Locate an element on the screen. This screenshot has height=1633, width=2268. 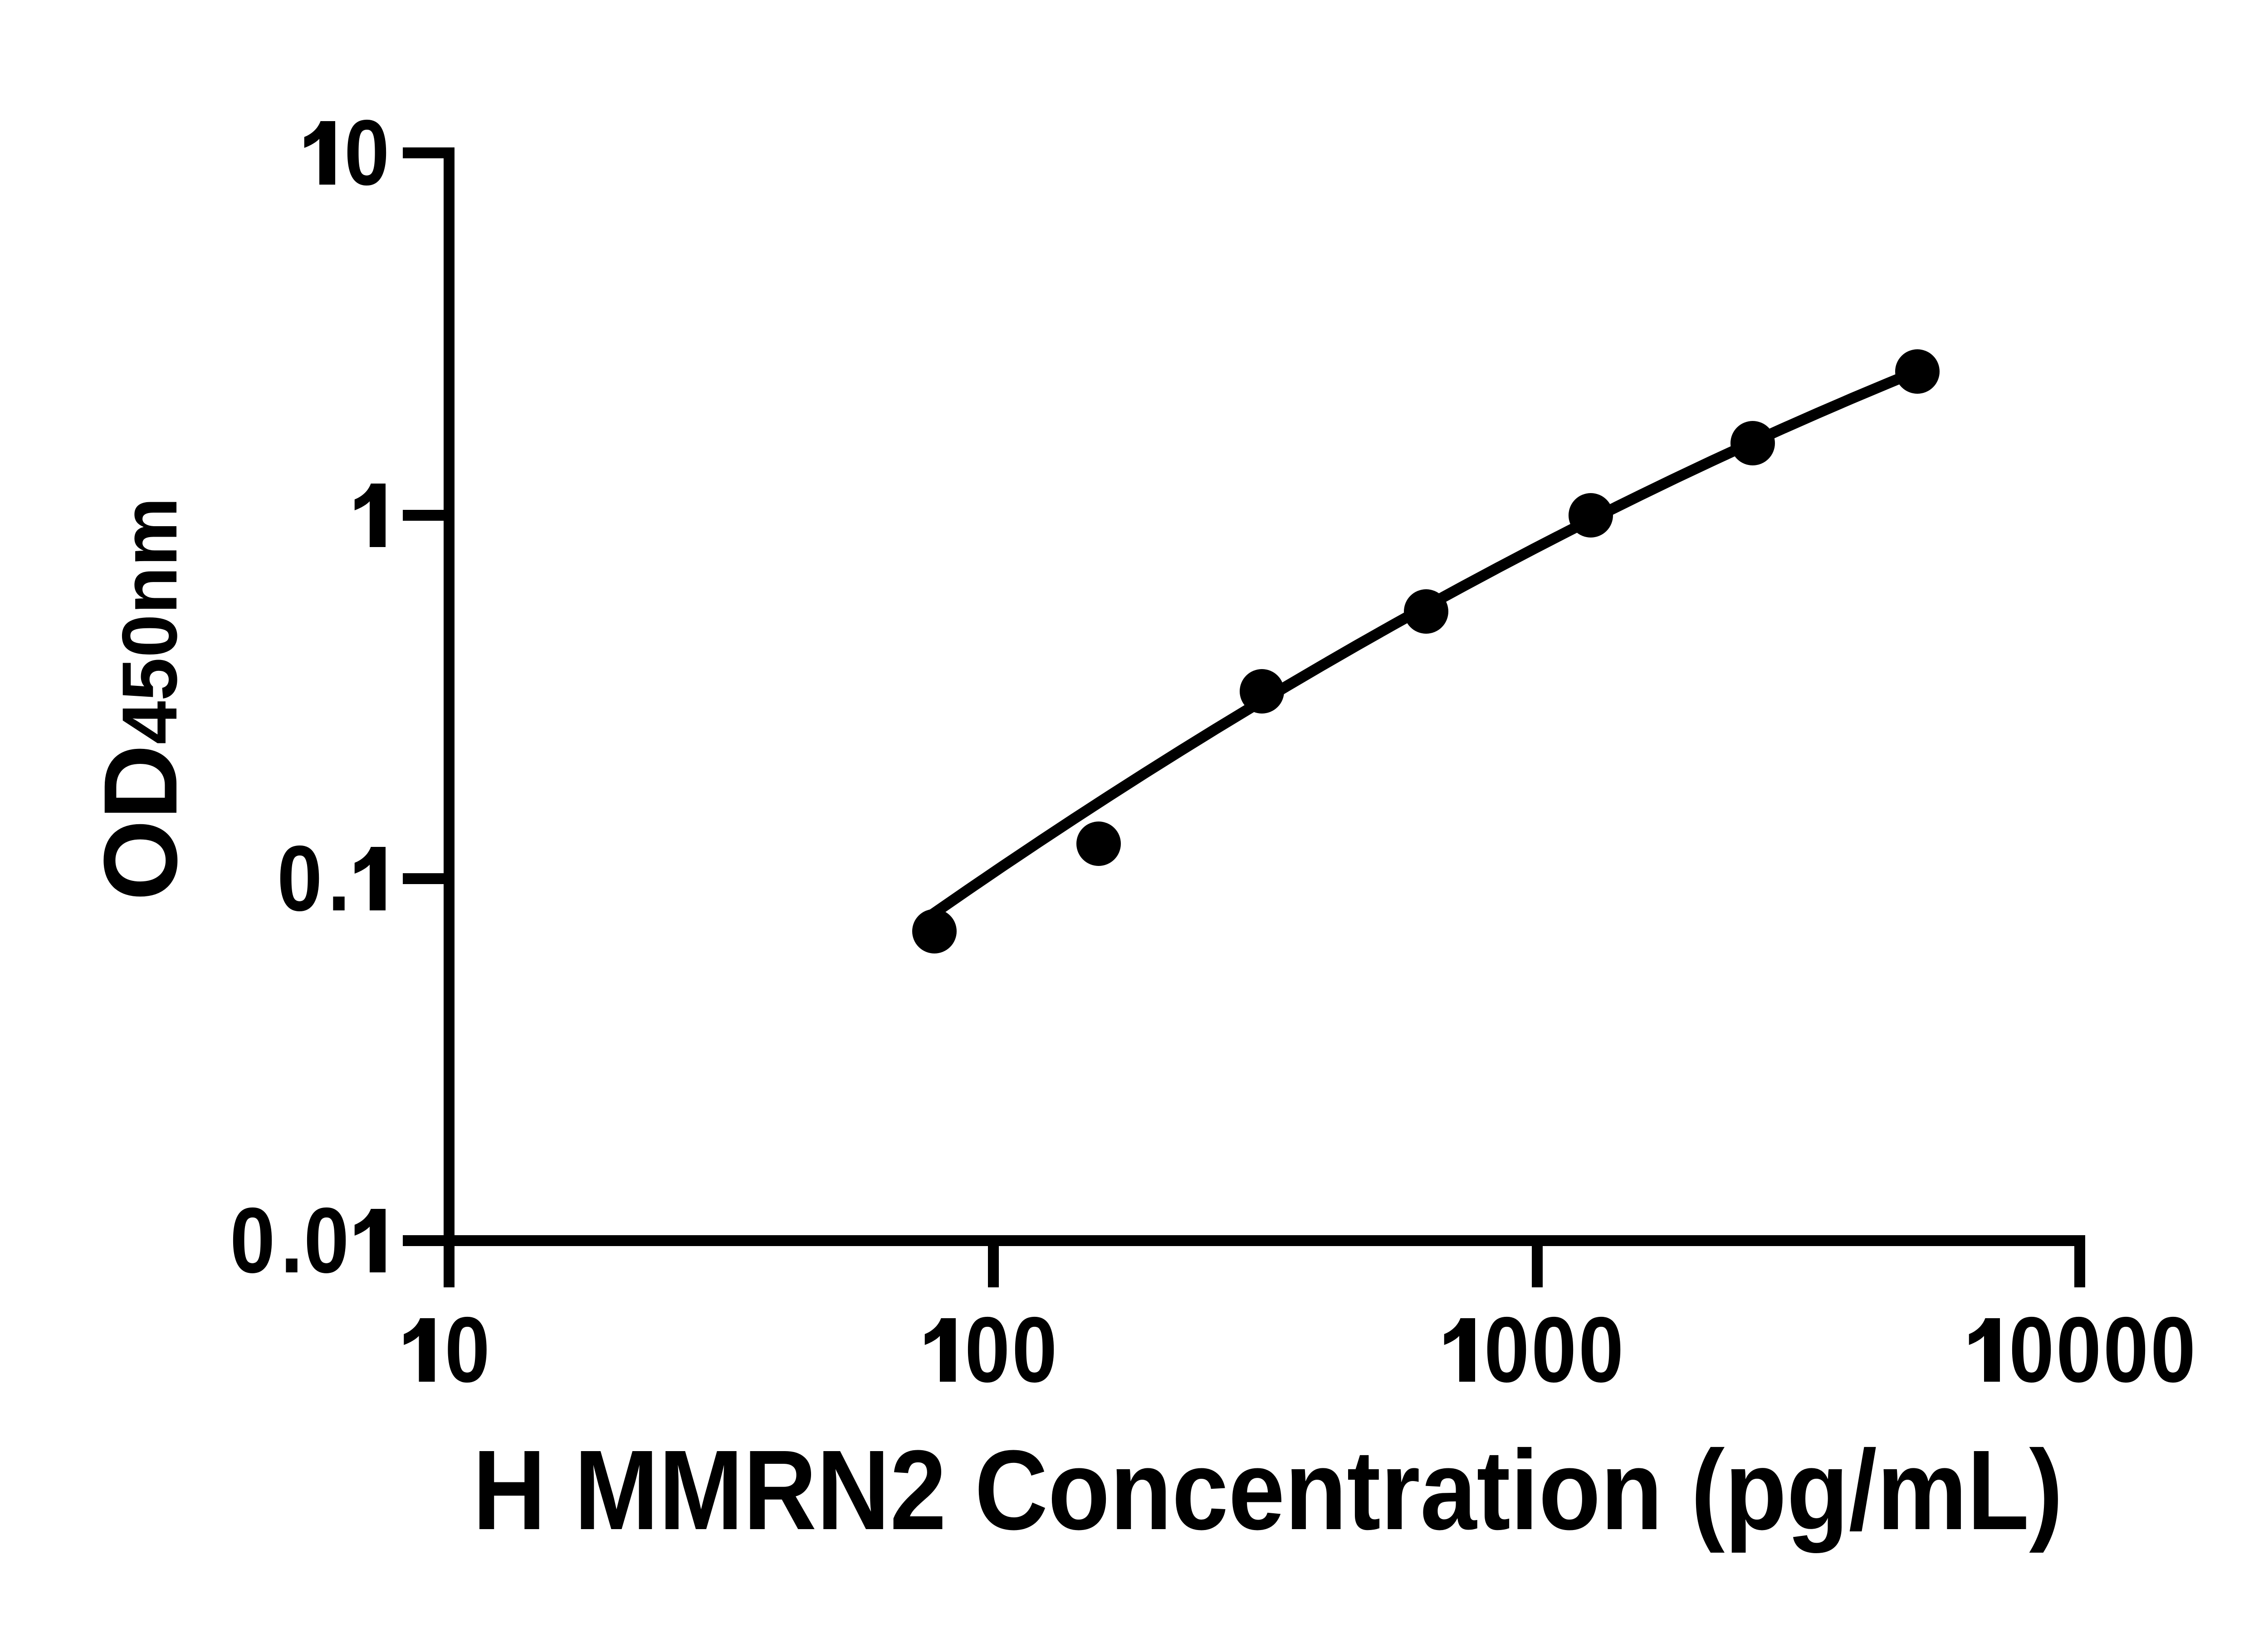
svg-text: H MMRN2 Concentration (pg/mL) is located at coordinates (1268, 1490).